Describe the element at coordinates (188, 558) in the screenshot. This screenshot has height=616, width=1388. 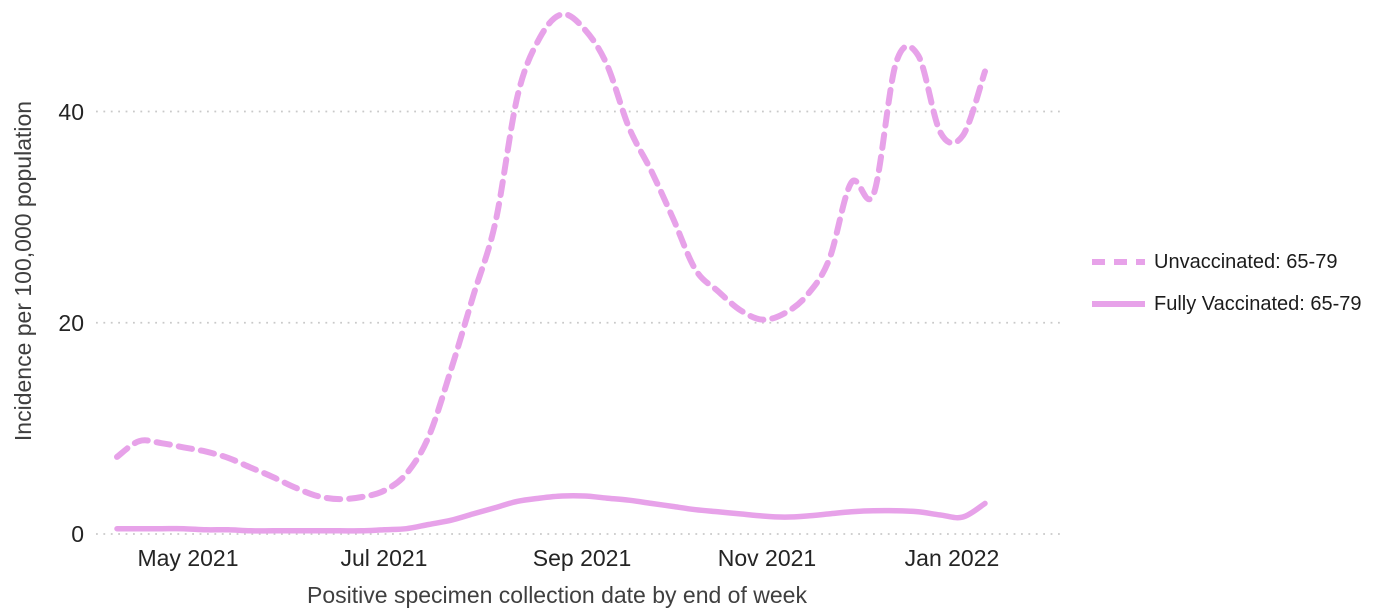
I see `x-tick-label: May 2021` at that location.